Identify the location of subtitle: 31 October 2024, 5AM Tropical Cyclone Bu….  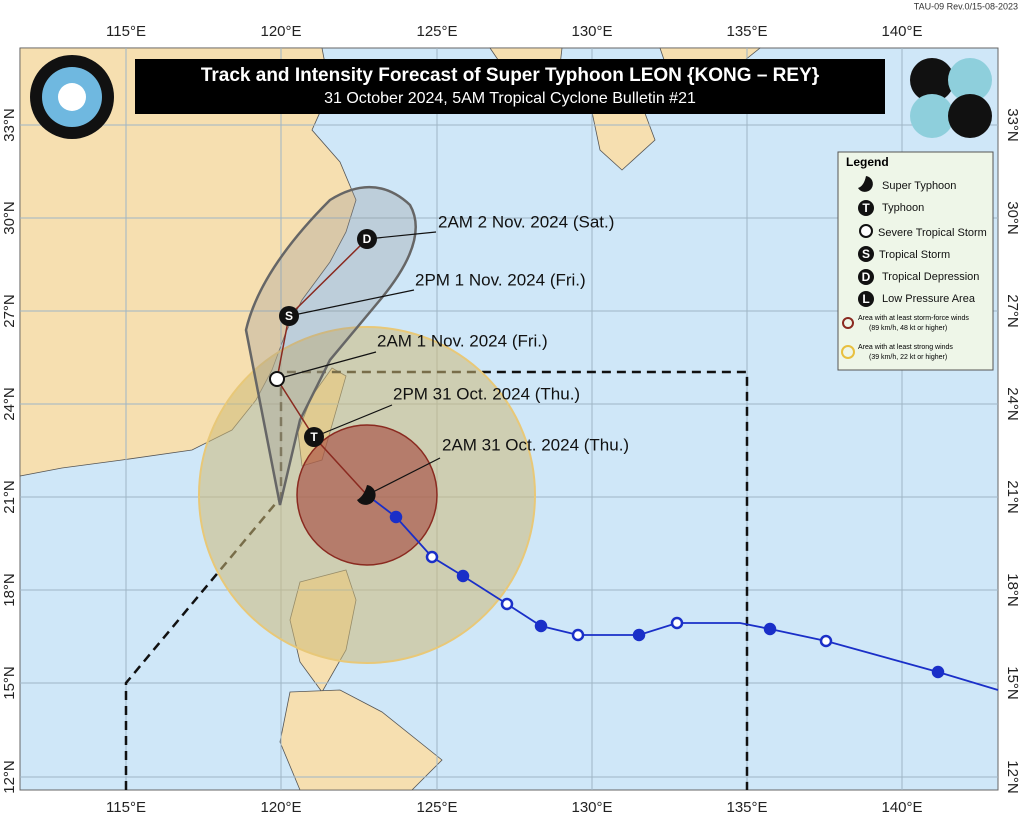
(510, 98).